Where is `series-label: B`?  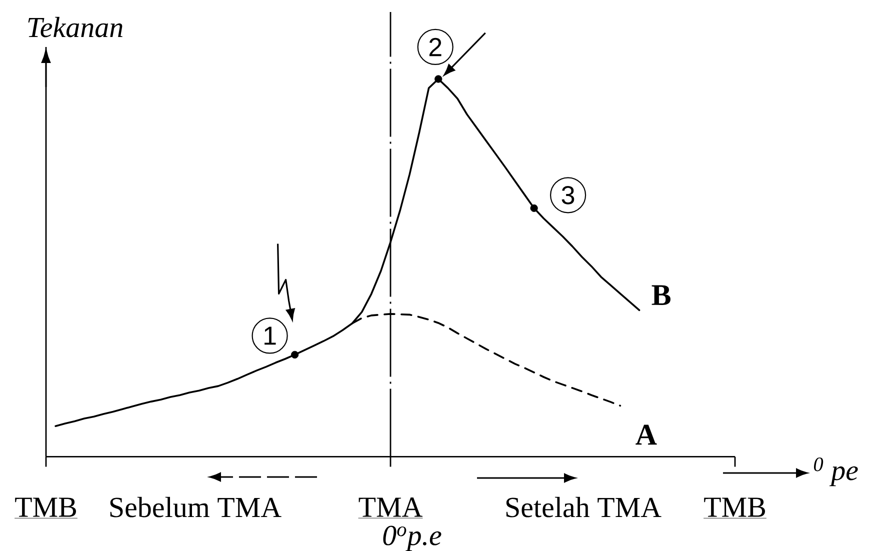 series-label: B is located at coordinates (661, 295).